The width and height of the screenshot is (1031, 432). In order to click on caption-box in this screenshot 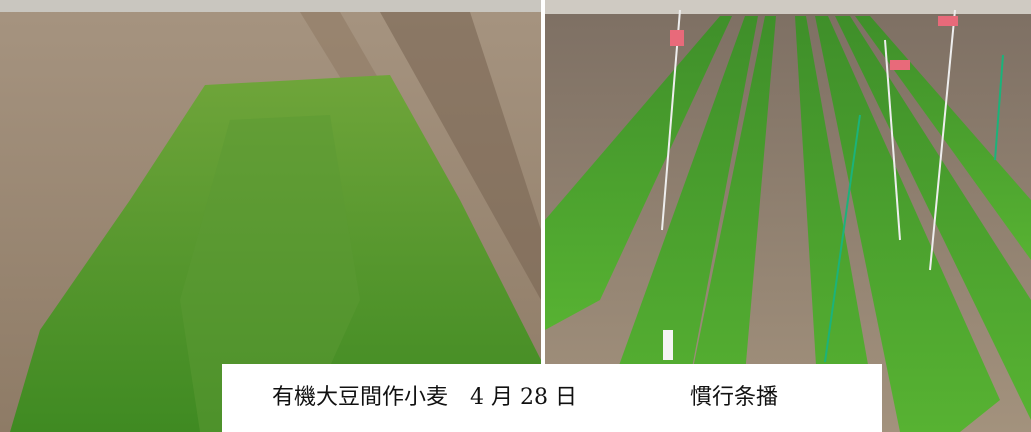, I will do `click(552, 398)`.